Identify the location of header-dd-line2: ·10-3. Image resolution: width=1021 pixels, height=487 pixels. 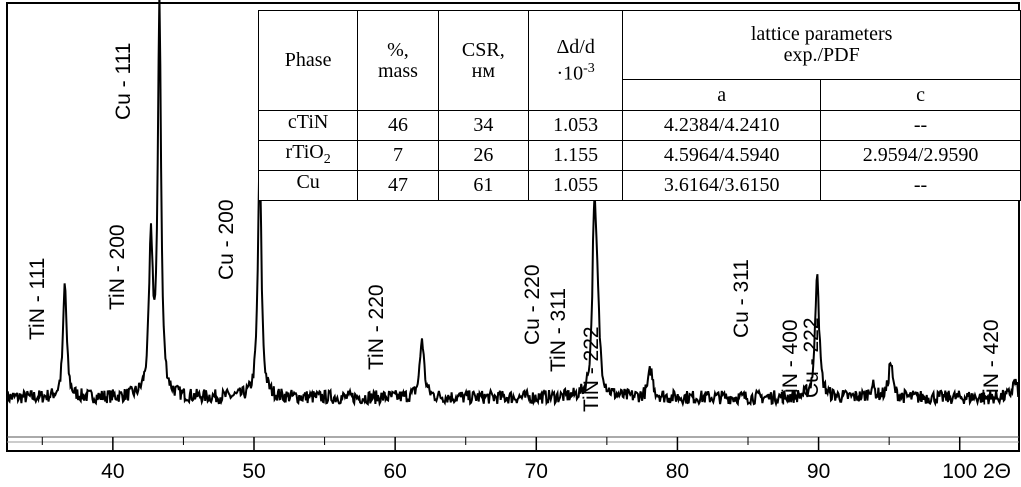
(575, 71).